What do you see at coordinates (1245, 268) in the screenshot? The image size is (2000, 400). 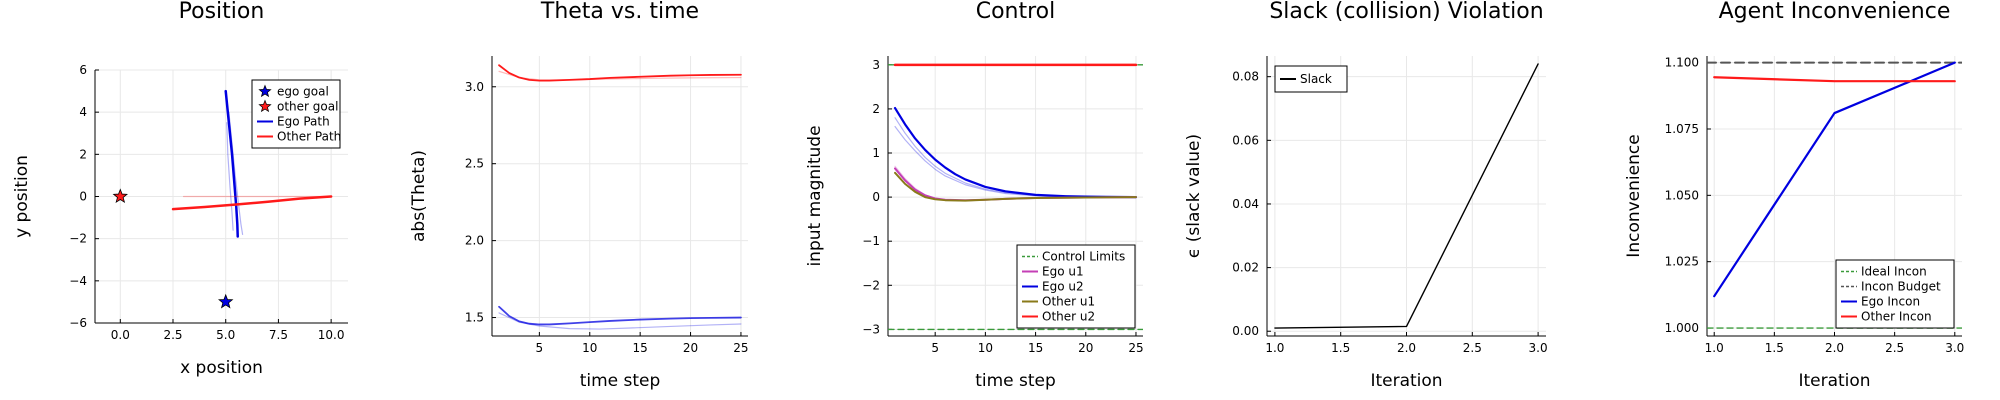 I see `y-tick-label: 0.02` at bounding box center [1245, 268].